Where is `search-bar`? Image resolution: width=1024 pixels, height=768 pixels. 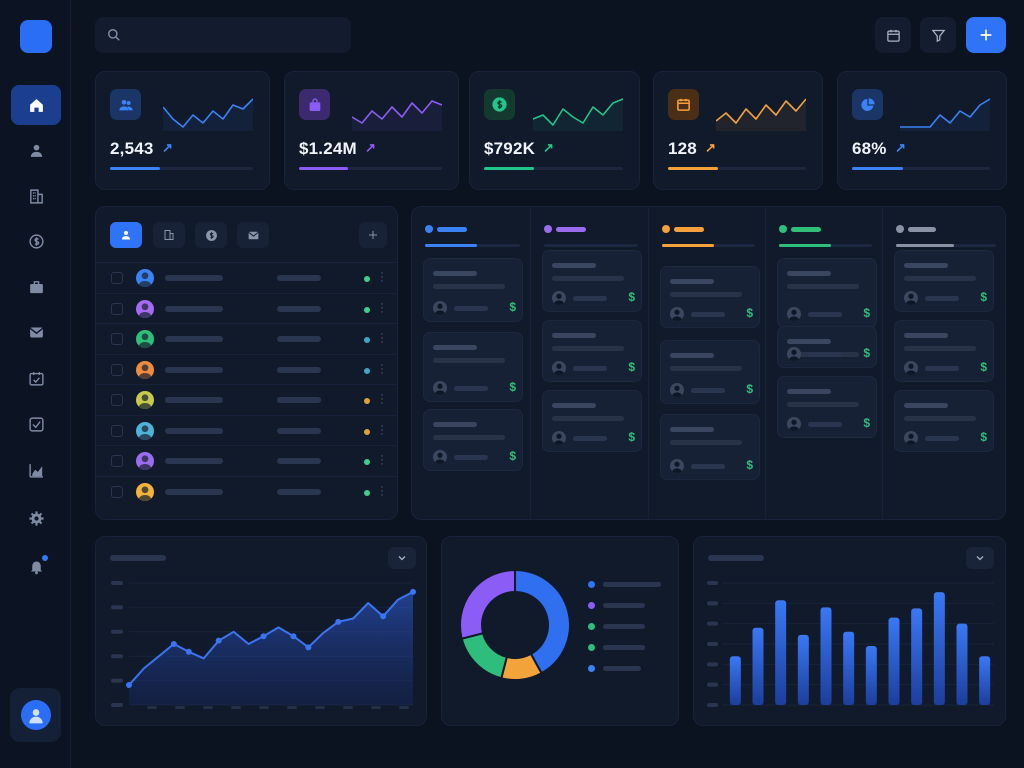
search-bar is located at coordinates (223, 35).